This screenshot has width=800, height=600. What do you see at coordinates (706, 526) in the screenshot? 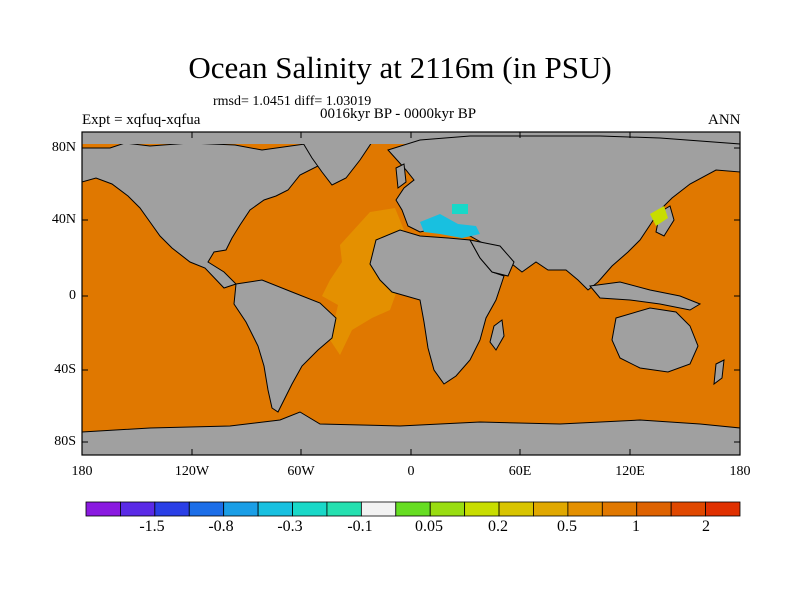
I see `colorbar-label: 2` at bounding box center [706, 526].